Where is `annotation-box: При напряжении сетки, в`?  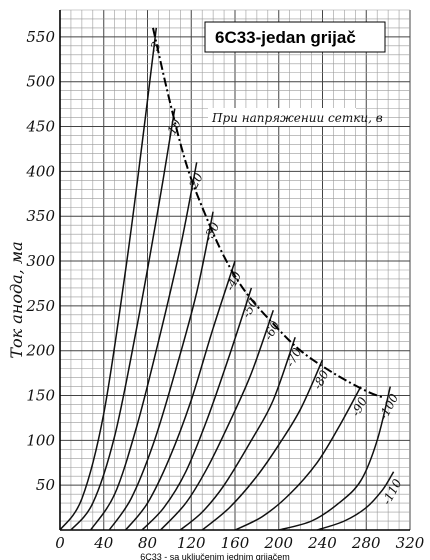 annotation-box: При напряжении сетки, в is located at coordinates (295, 117).